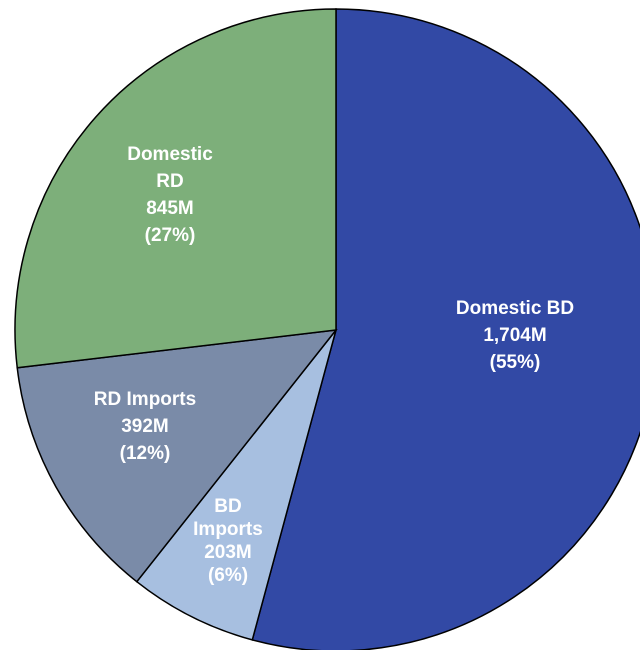 This screenshot has width=640, height=650. Describe the element at coordinates (145, 453) in the screenshot. I see `percent-label: (12%)` at that location.